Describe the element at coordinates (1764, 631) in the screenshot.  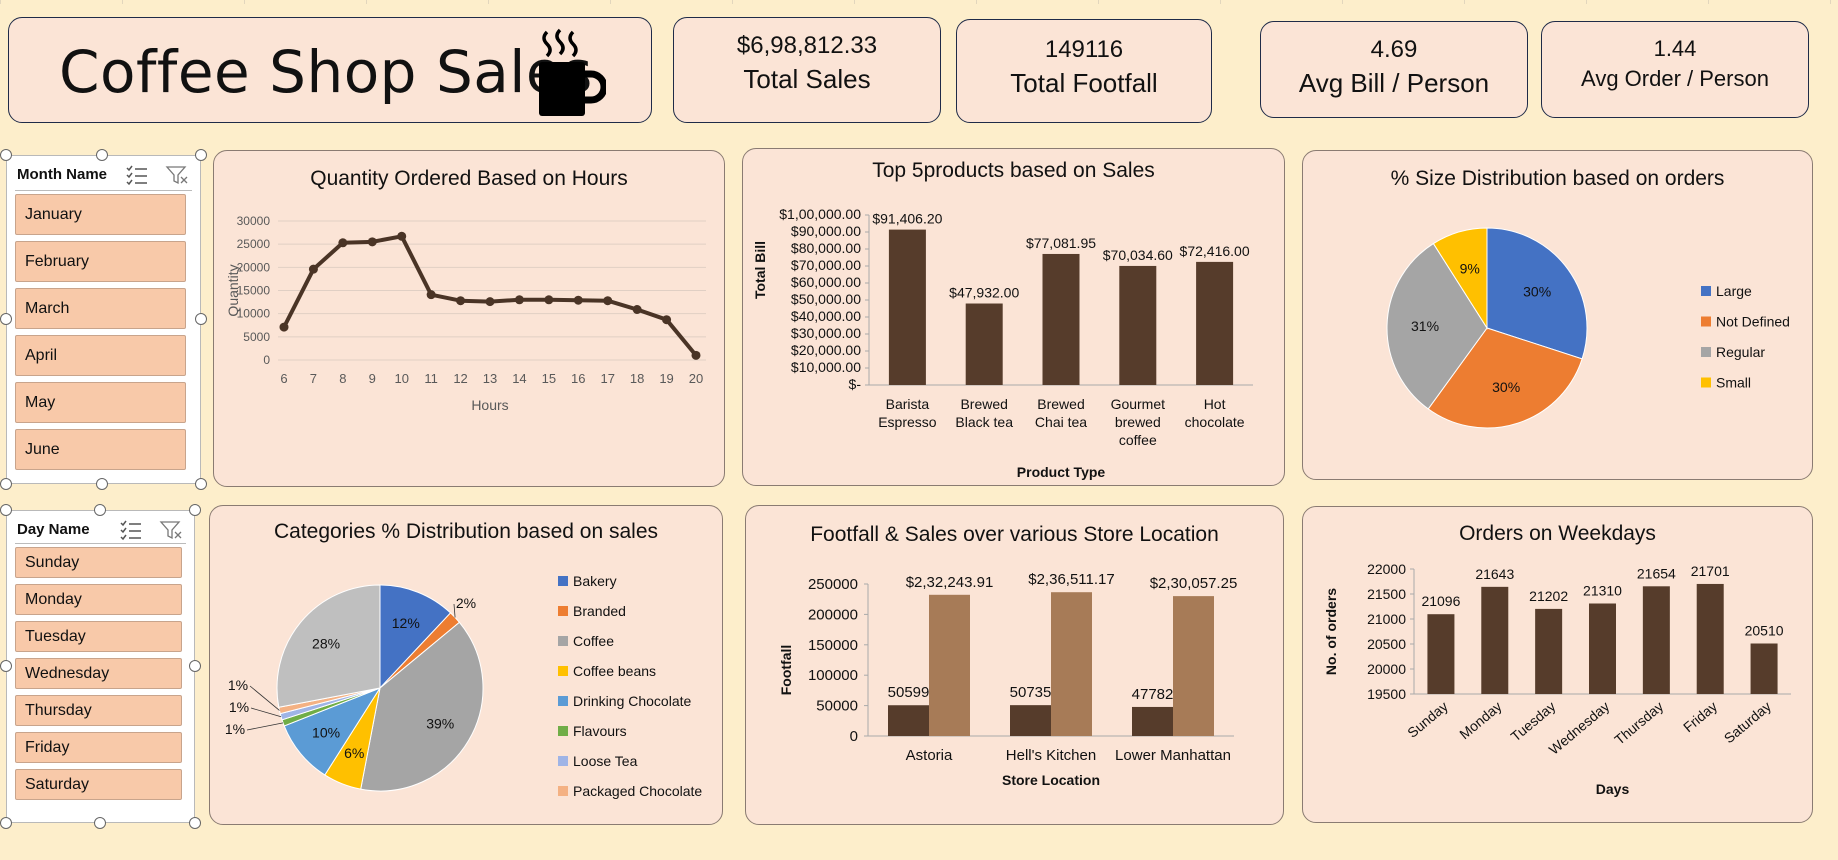
I see `data-label: 20510` at that location.